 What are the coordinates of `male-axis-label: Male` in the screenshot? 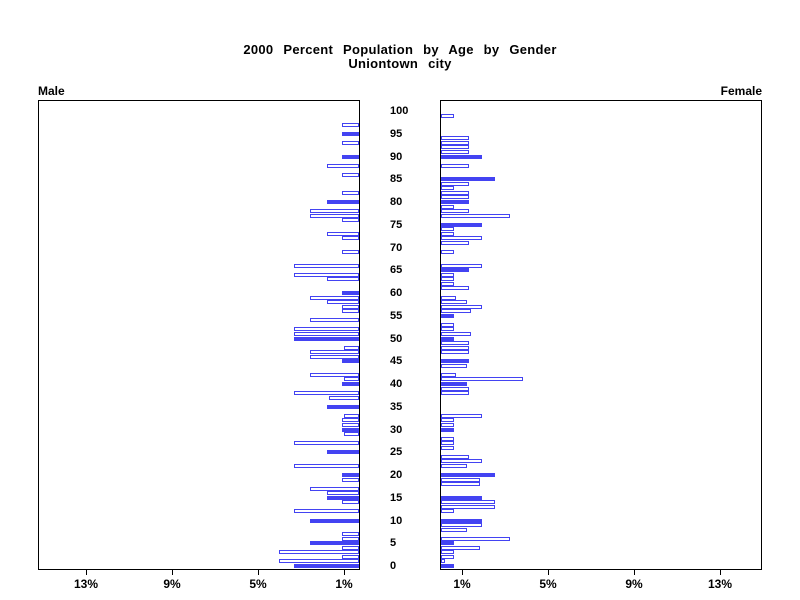 It's located at (51, 91).